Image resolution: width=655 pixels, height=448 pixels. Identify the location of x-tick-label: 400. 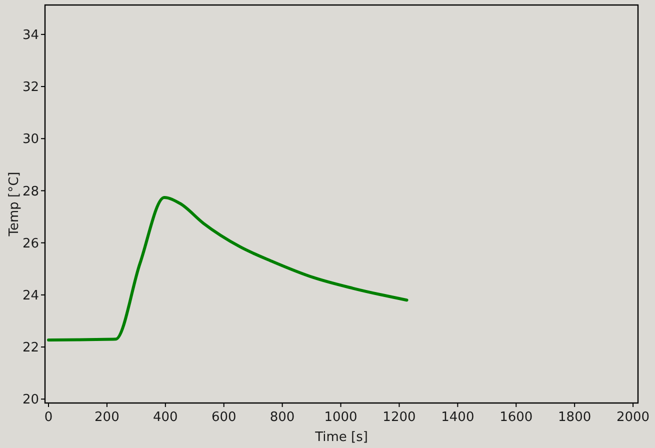
(165, 417).